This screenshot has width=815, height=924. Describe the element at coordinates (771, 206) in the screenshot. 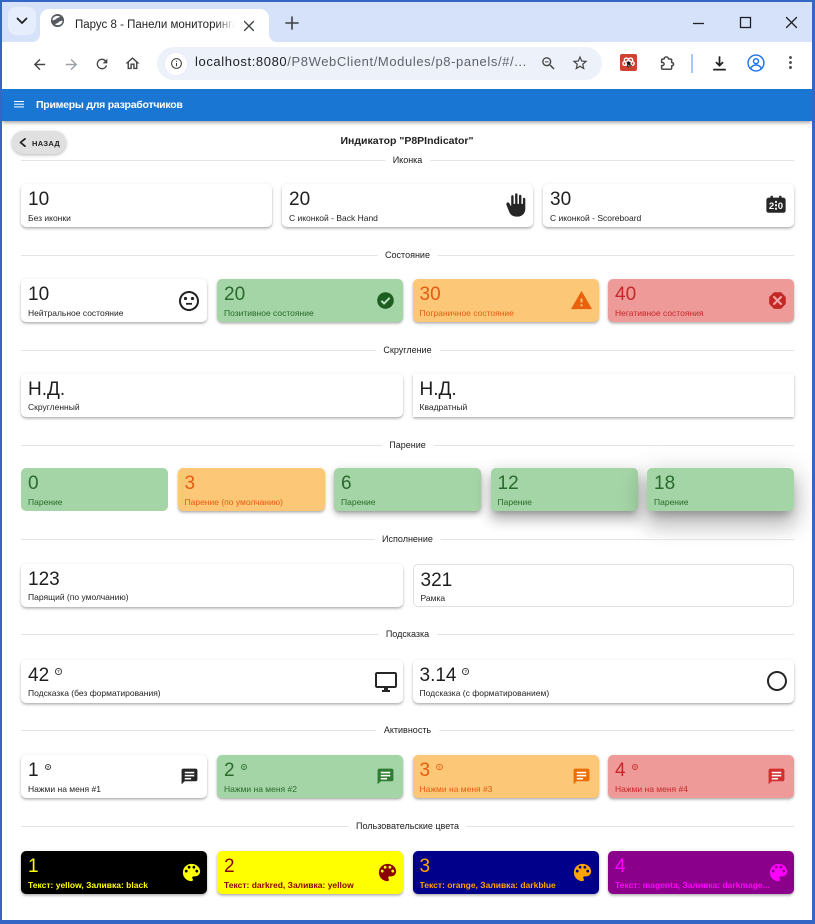

I see `svg-text: 2` at that location.